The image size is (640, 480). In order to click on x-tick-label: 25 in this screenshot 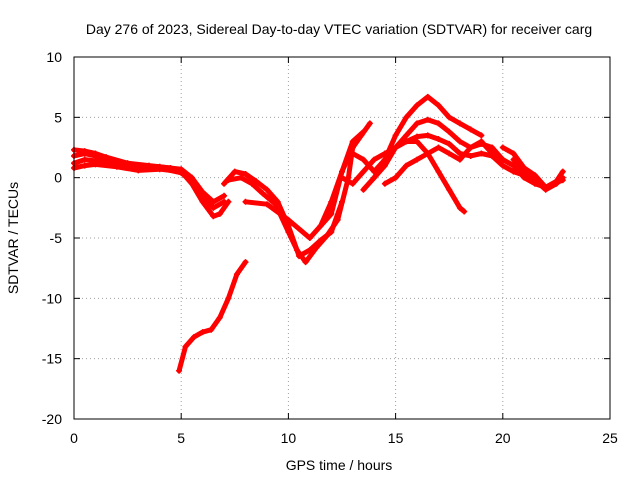, I will do `click(610, 438)`.